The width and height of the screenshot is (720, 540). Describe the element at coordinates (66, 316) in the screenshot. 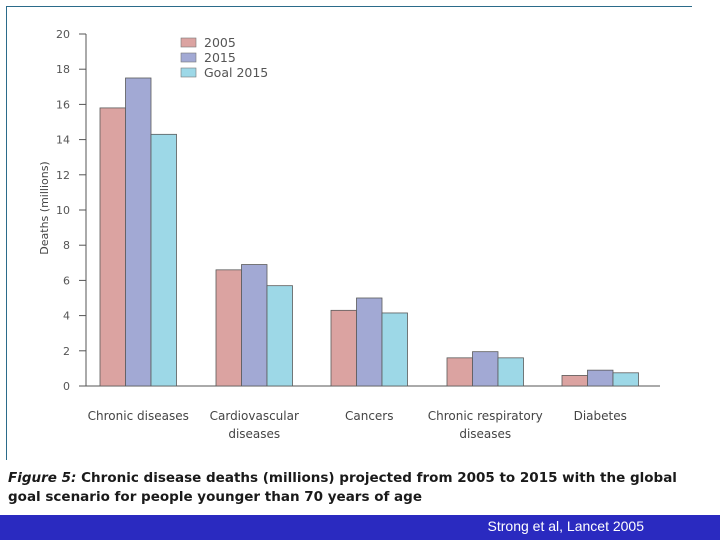

I see `y-tick-label: 4` at that location.